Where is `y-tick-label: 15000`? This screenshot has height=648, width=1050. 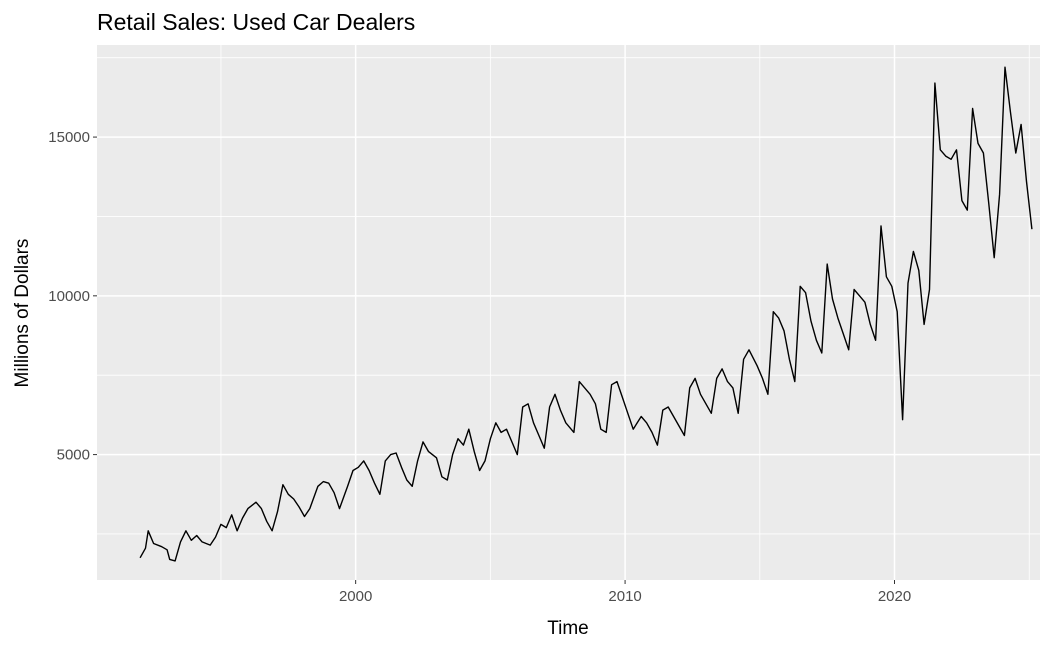
y-tick-label: 15000 is located at coordinates (69, 137).